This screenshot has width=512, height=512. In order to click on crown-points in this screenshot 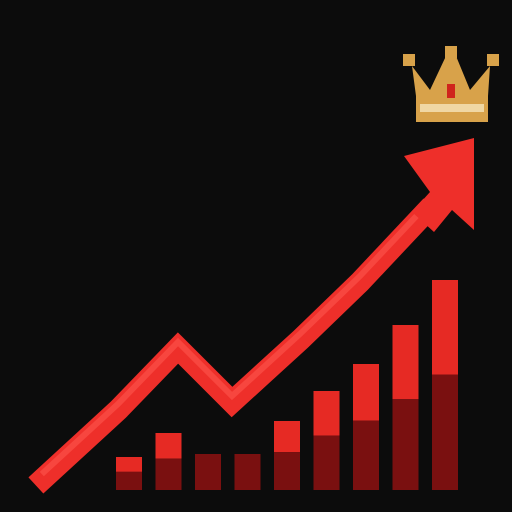, I will do `click(451, 76)`.